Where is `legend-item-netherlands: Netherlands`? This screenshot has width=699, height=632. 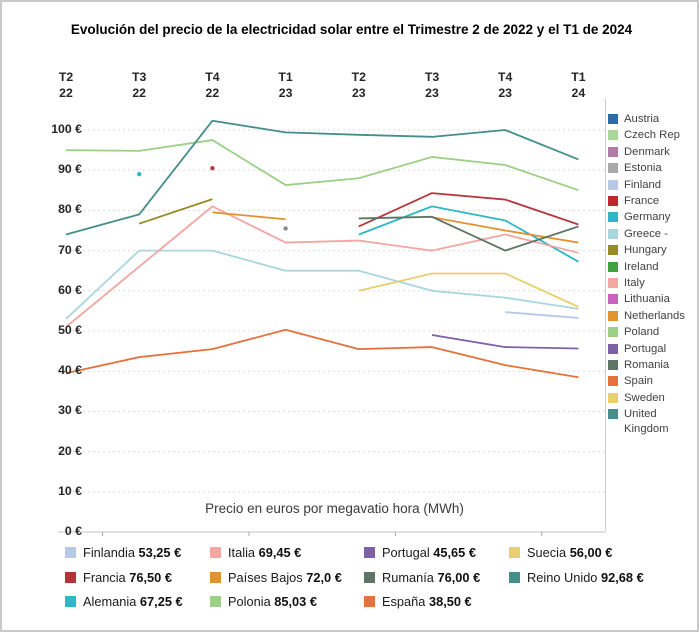
legend-item-netherlands: Netherlands is located at coordinates (652, 316).